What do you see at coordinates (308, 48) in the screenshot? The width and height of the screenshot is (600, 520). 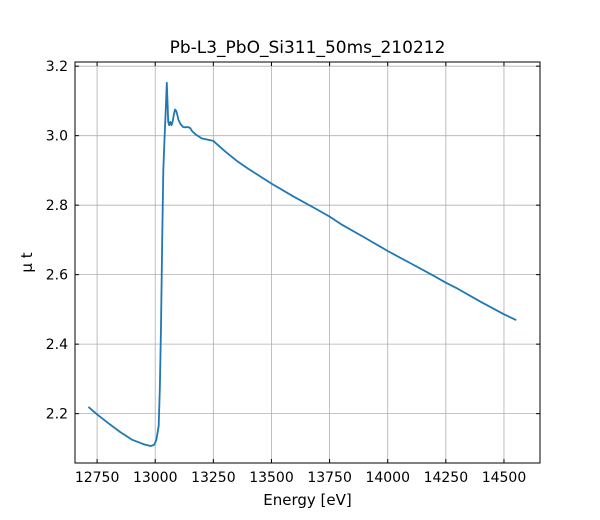 I see `chart-title: Pb-L3_PbO_Si311_50ms_210212` at bounding box center [308, 48].